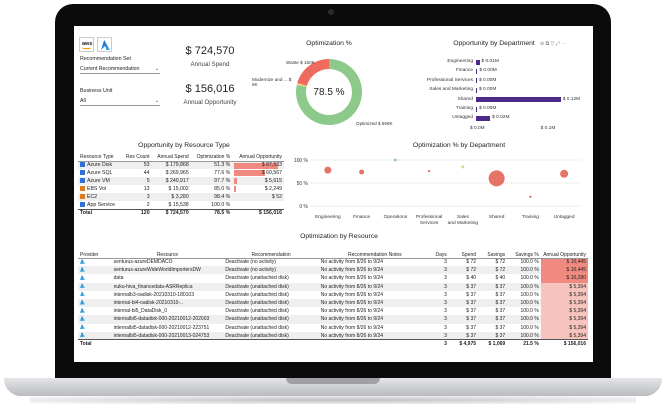 Image resolution: width=666 pixels, height=416 pixels. What do you see at coordinates (529, 311) in the screenshot?
I see `savings-pct-cell: 100.0 %` at bounding box center [529, 311].